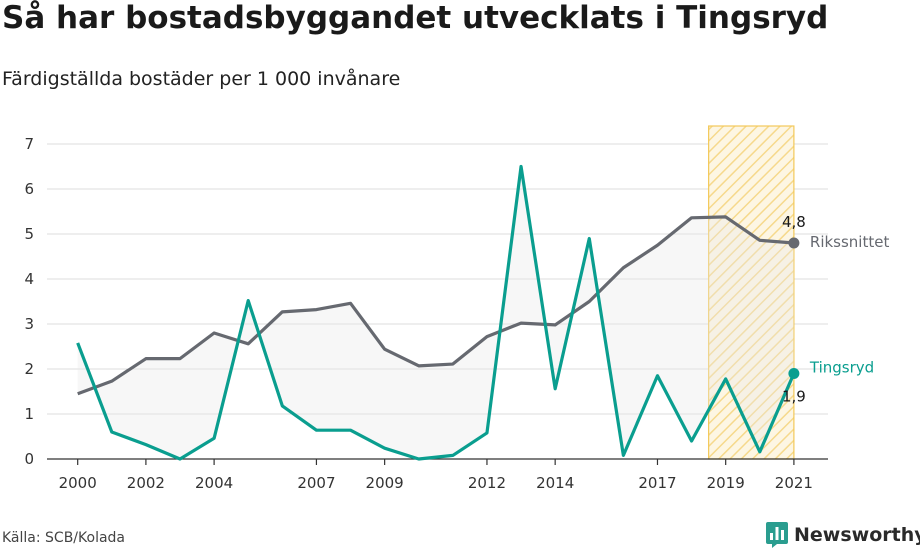 This screenshot has height=552, width=920. I want to click on end-marker-tingsryd, so click(794, 373).